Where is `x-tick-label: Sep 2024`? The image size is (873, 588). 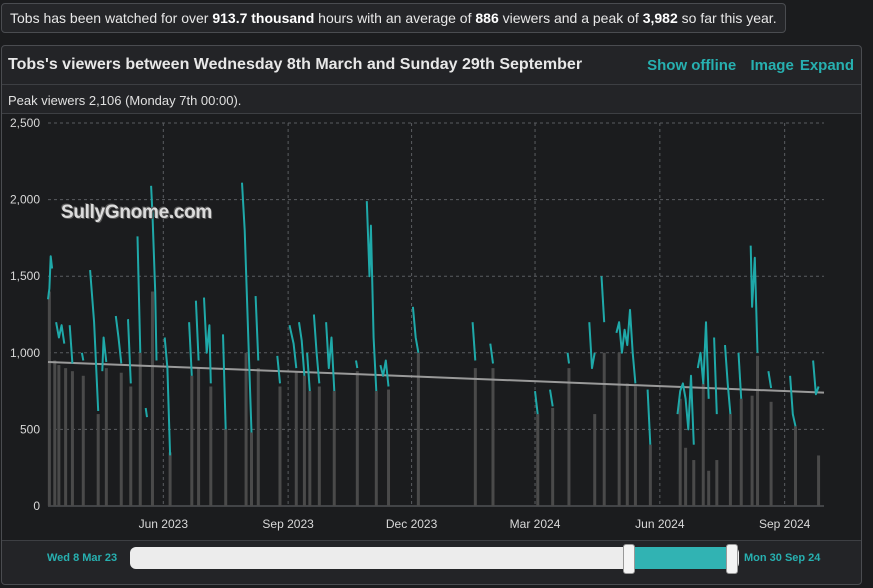 x-tick-label: Sep 2024 is located at coordinates (785, 524).